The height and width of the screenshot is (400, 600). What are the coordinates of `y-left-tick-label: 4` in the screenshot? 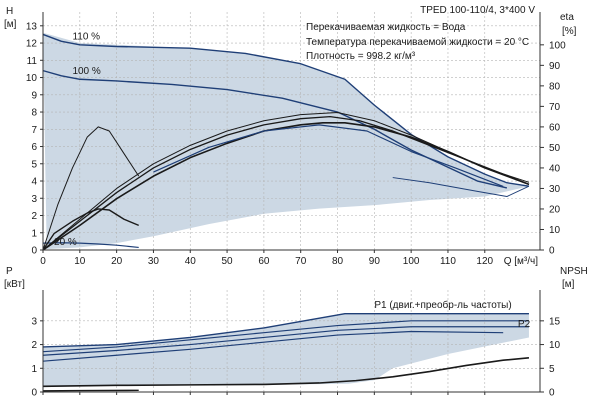 It's located at (34, 182).